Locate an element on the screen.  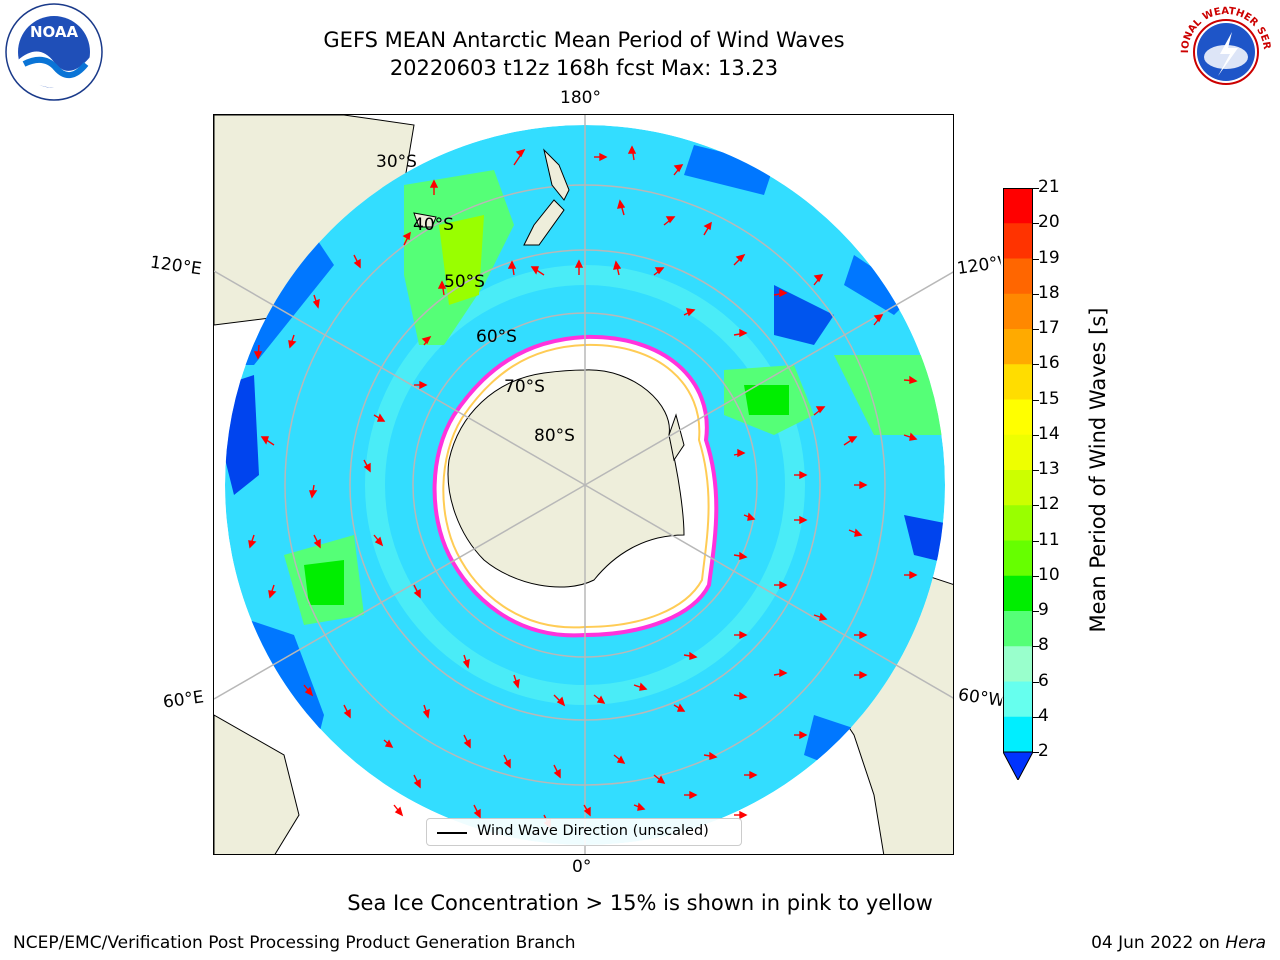
lat-label-30: 30°S is located at coordinates (396, 162).